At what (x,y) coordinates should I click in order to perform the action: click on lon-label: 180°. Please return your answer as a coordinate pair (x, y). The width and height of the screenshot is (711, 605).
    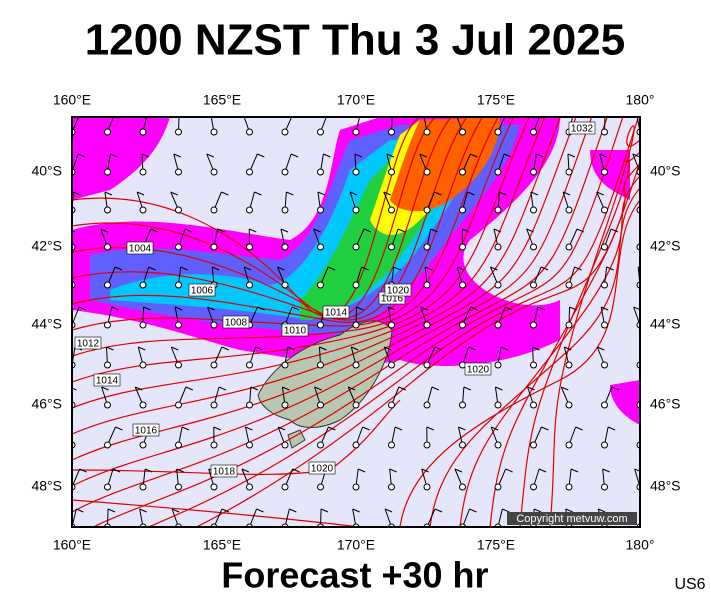
    Looking at the image, I should click on (640, 100).